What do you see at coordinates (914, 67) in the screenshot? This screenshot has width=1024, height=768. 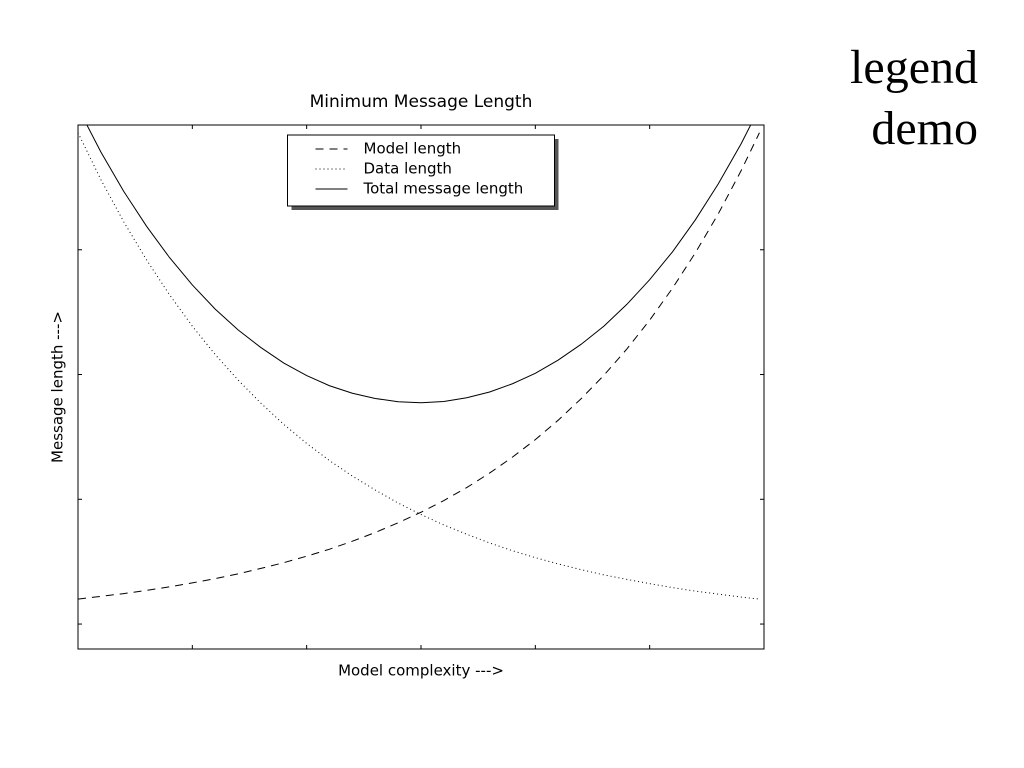 I see `slide-title: legend` at bounding box center [914, 67].